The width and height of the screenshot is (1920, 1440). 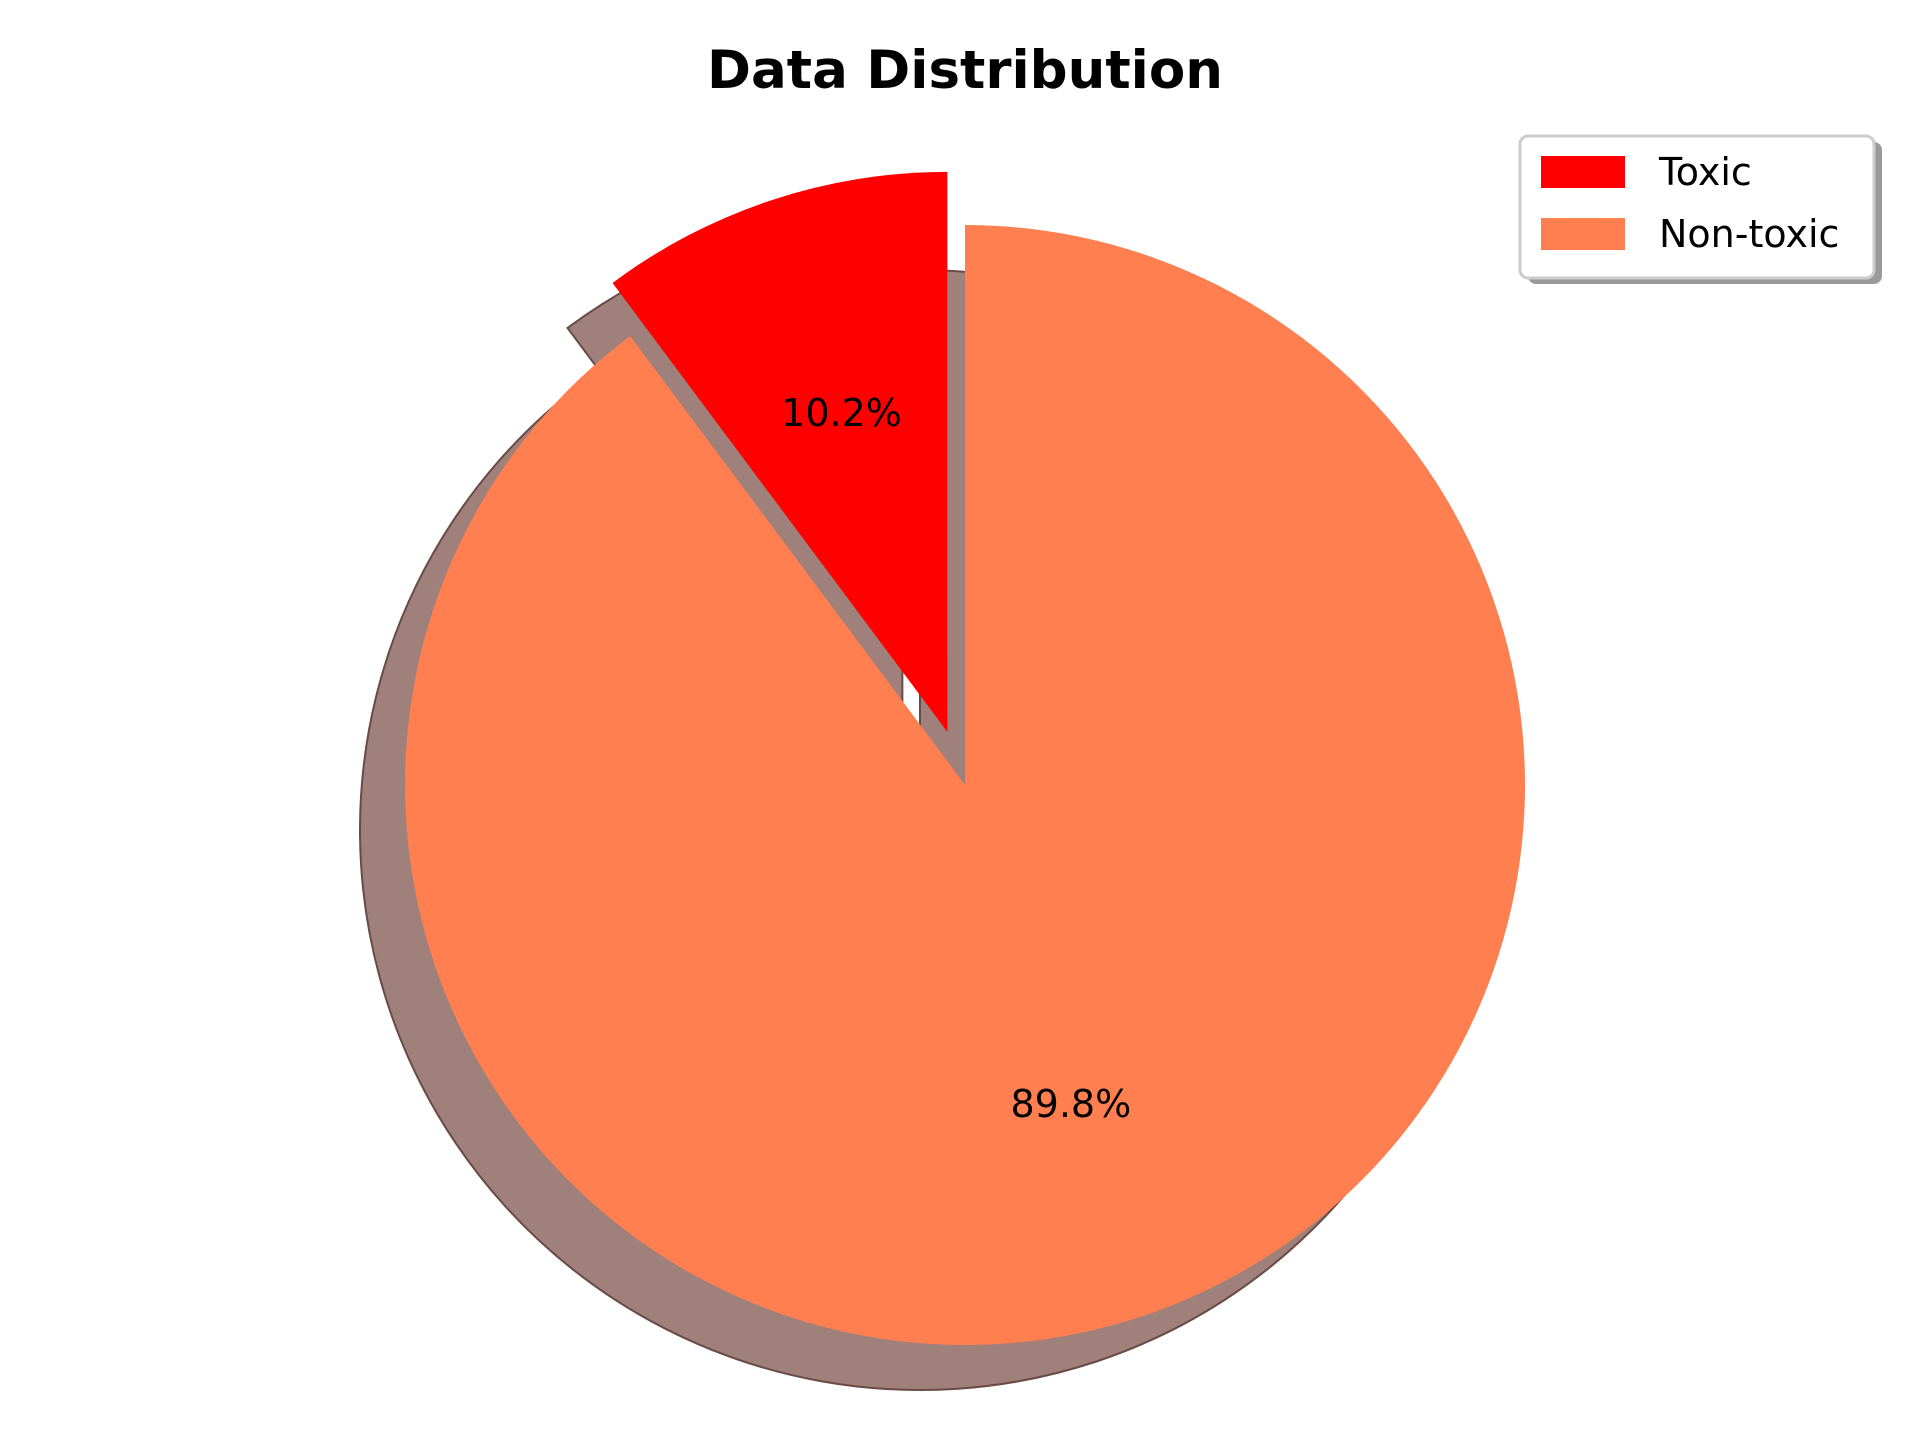 I want to click on slice-toxic, so click(x=780, y=451).